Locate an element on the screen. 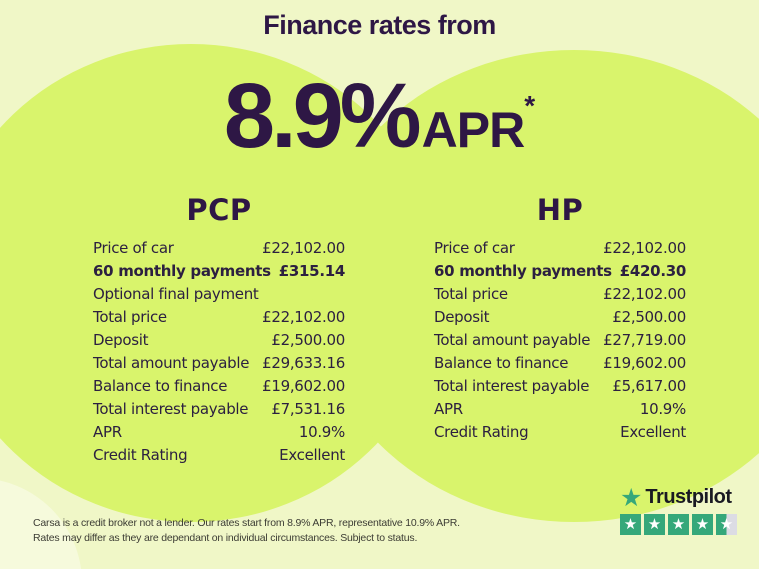 Image resolution: width=759 pixels, height=569 pixels. rate-value: 8.9% is located at coordinates (322, 116).